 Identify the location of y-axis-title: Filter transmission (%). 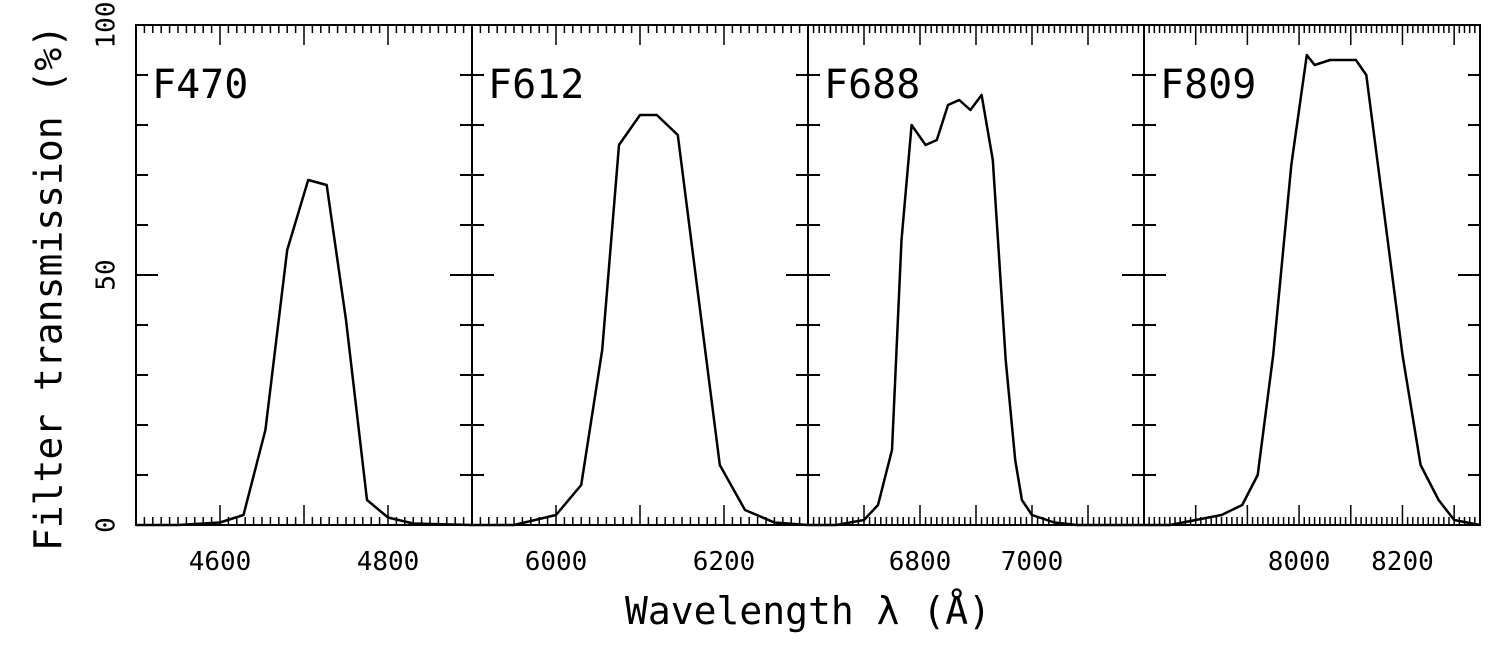
(49, 288).